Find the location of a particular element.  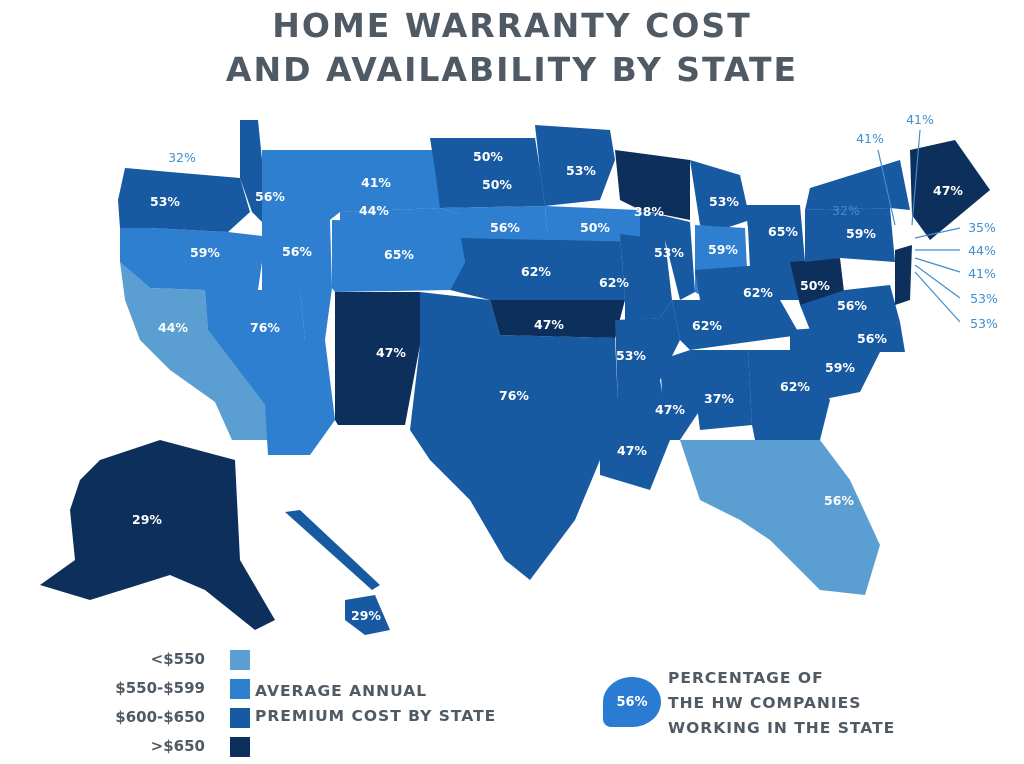

state-ca is located at coordinates (194, 351).